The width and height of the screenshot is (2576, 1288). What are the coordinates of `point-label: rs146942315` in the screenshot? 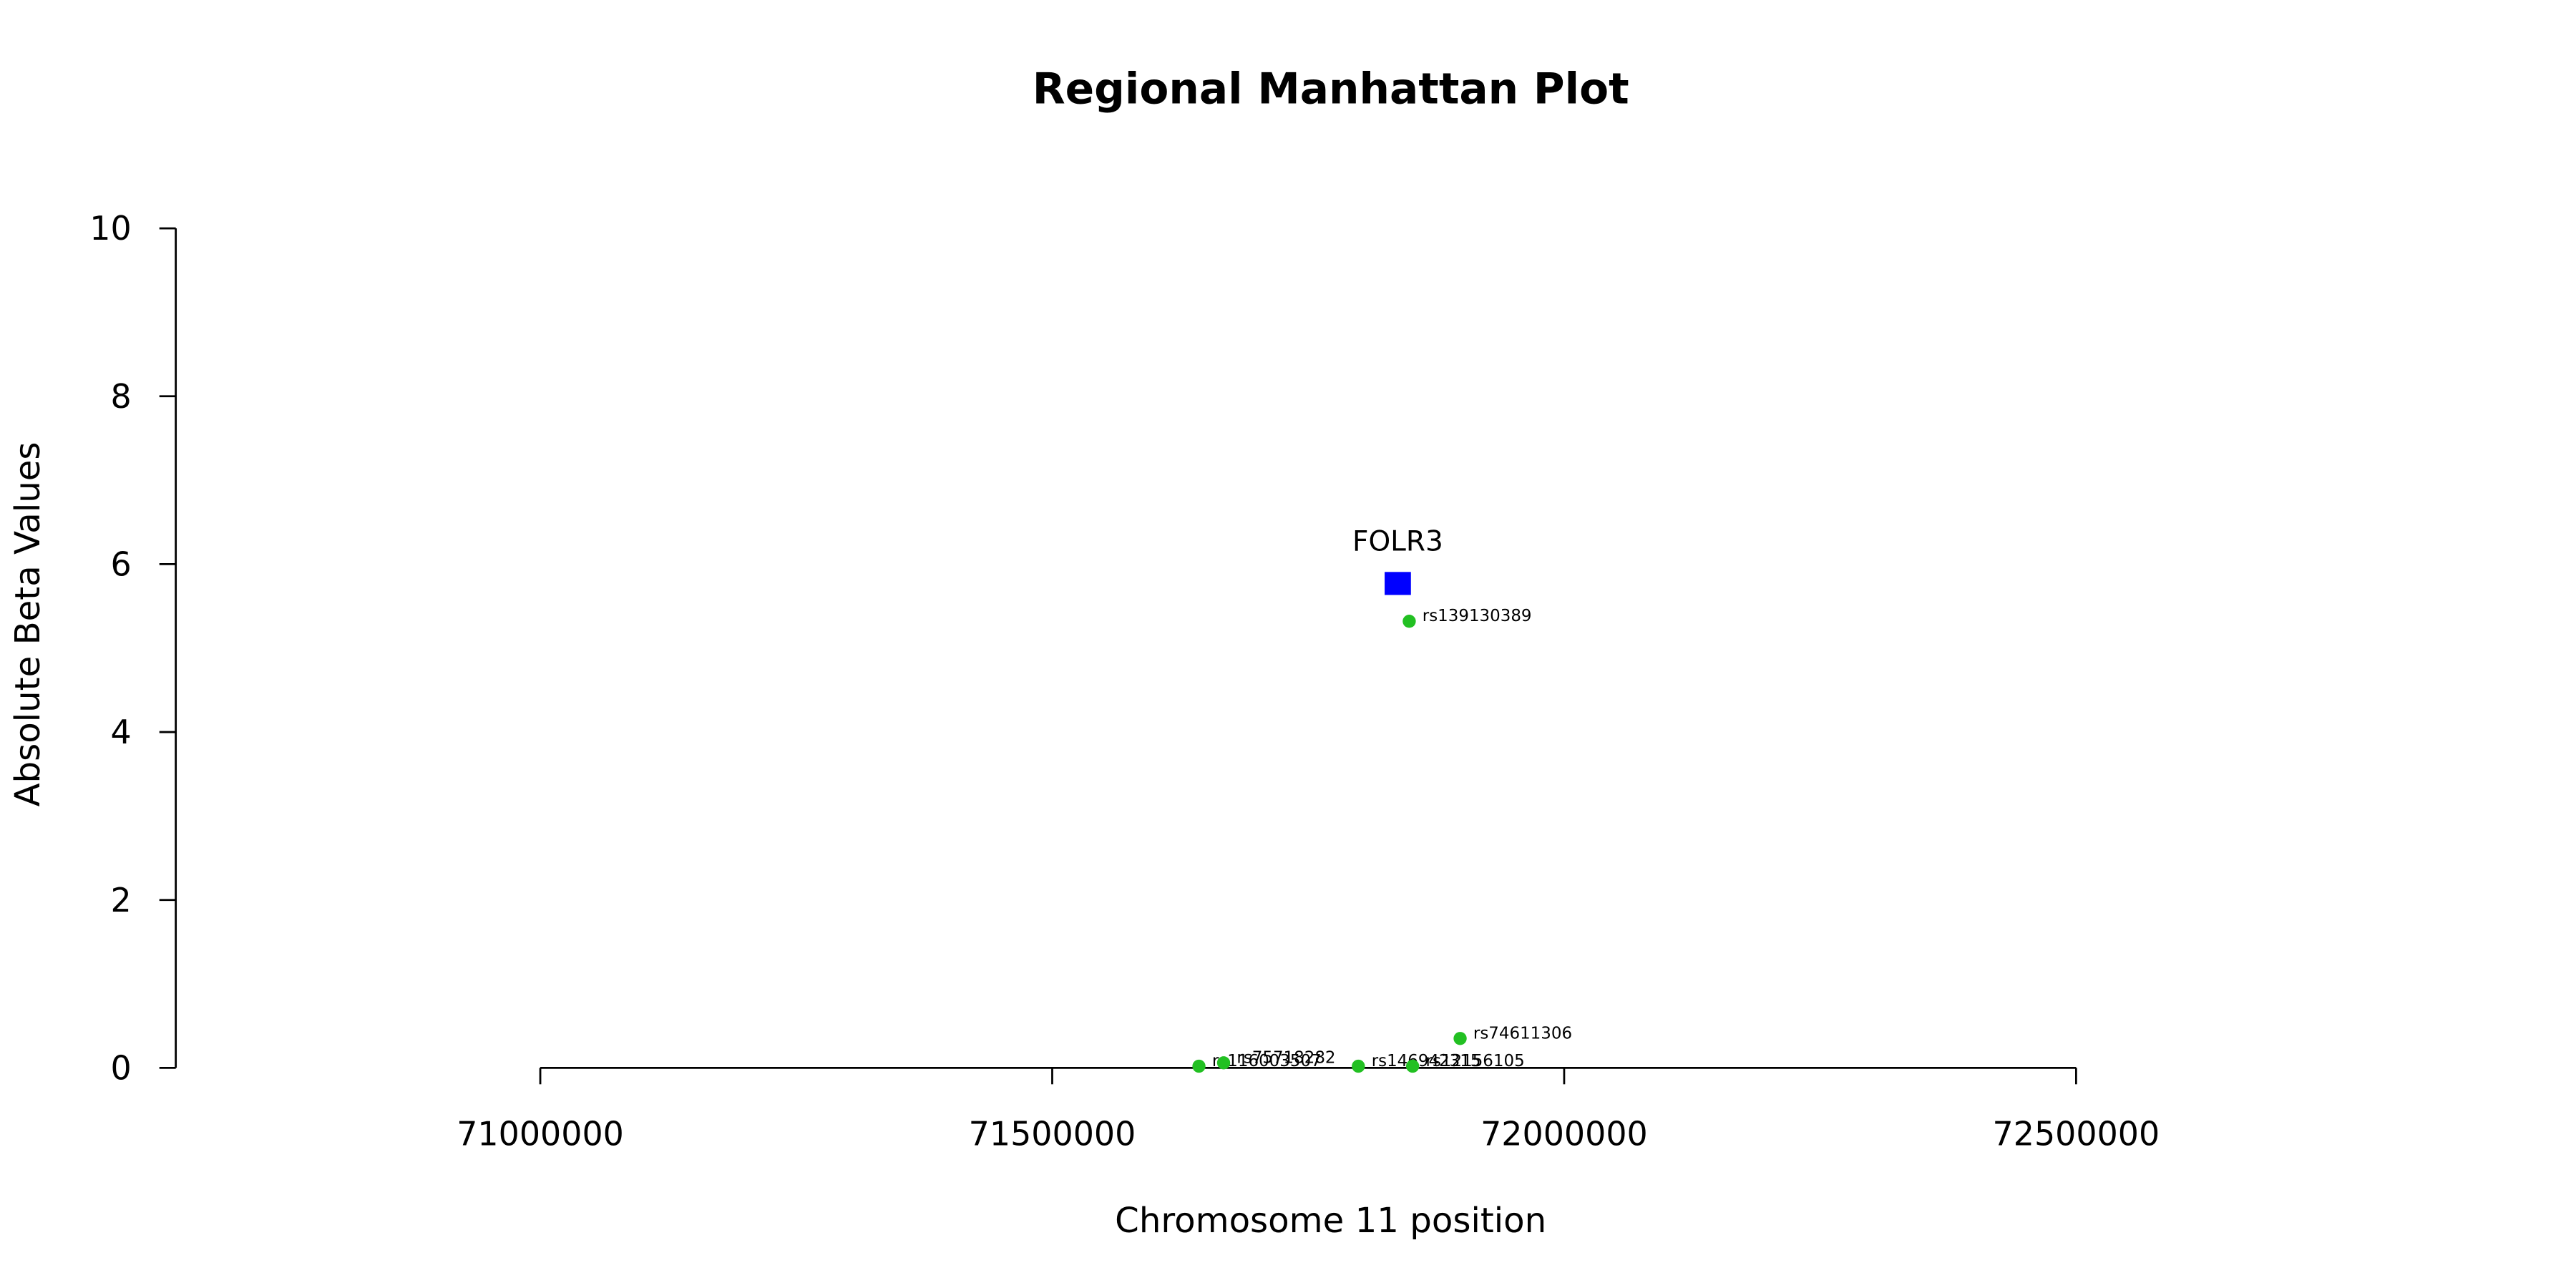 It's located at (1426, 1061).